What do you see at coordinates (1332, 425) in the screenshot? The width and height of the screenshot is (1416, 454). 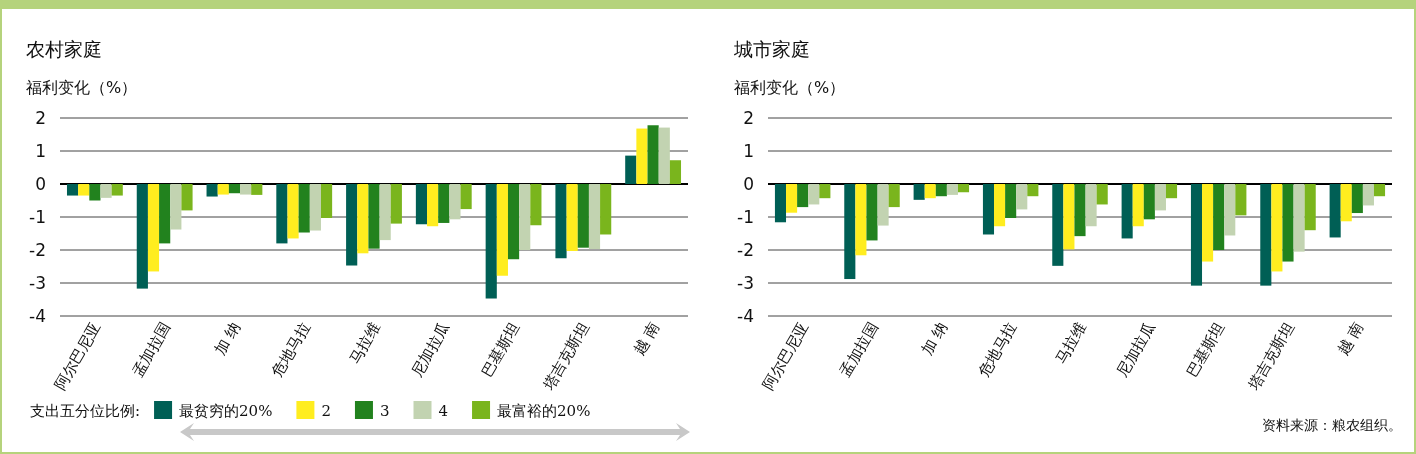 I see `text: 资料来源：粮农组织。` at bounding box center [1332, 425].